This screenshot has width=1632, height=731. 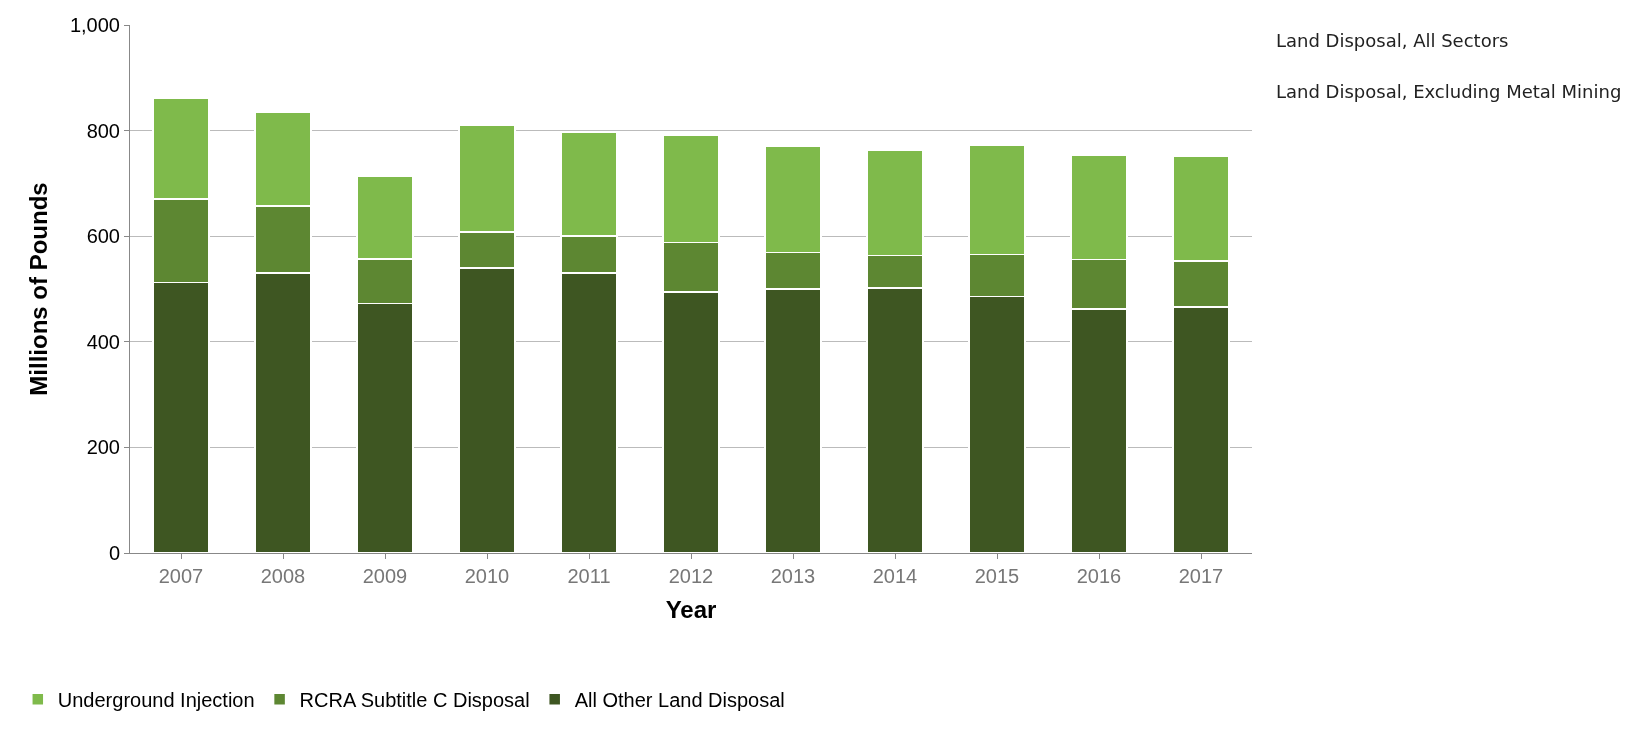 I want to click on legend-label: RCRA Subtitle C Disposal, so click(x=414, y=700).